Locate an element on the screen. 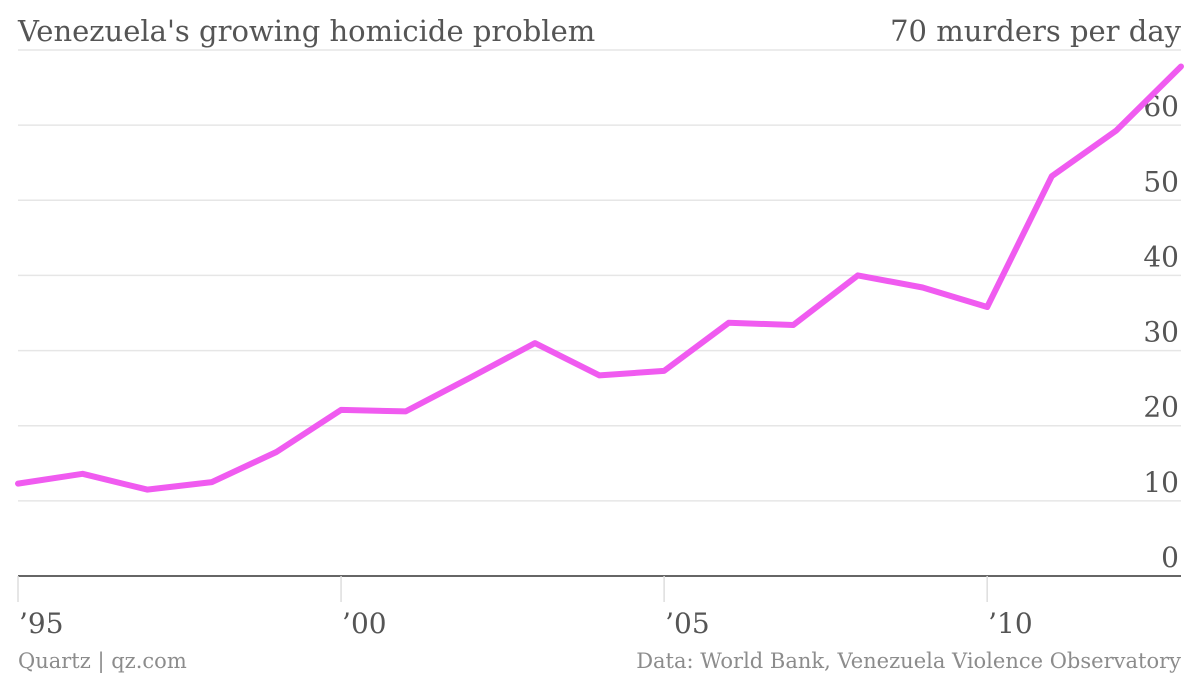  y-tick-label: 50 is located at coordinates (1161, 181).